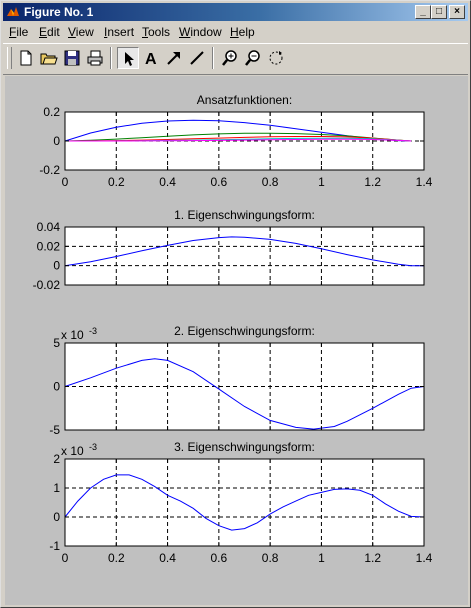 This screenshot has height=608, width=471. I want to click on zoom-in-button, so click(230, 58).